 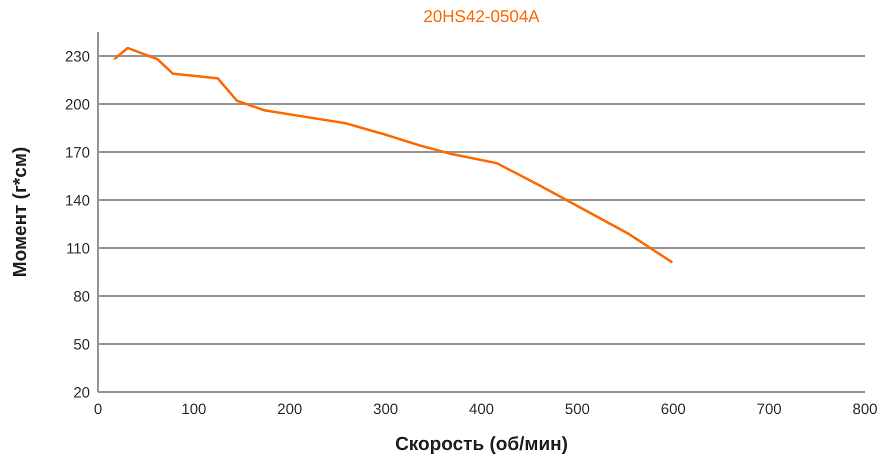 I want to click on y-tick-label: 200, so click(x=77, y=105).